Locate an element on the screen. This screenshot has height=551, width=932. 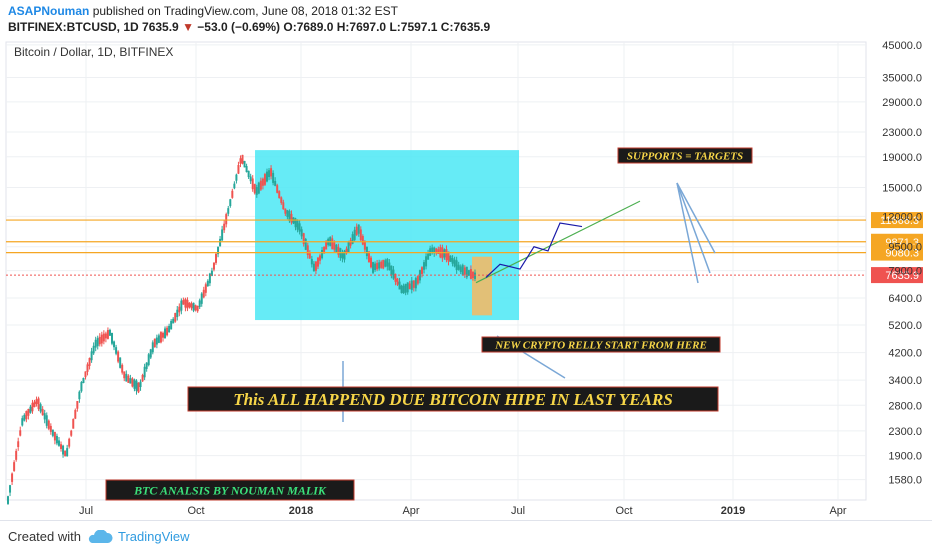
projection-arrows is located at coordinates (534, 250).